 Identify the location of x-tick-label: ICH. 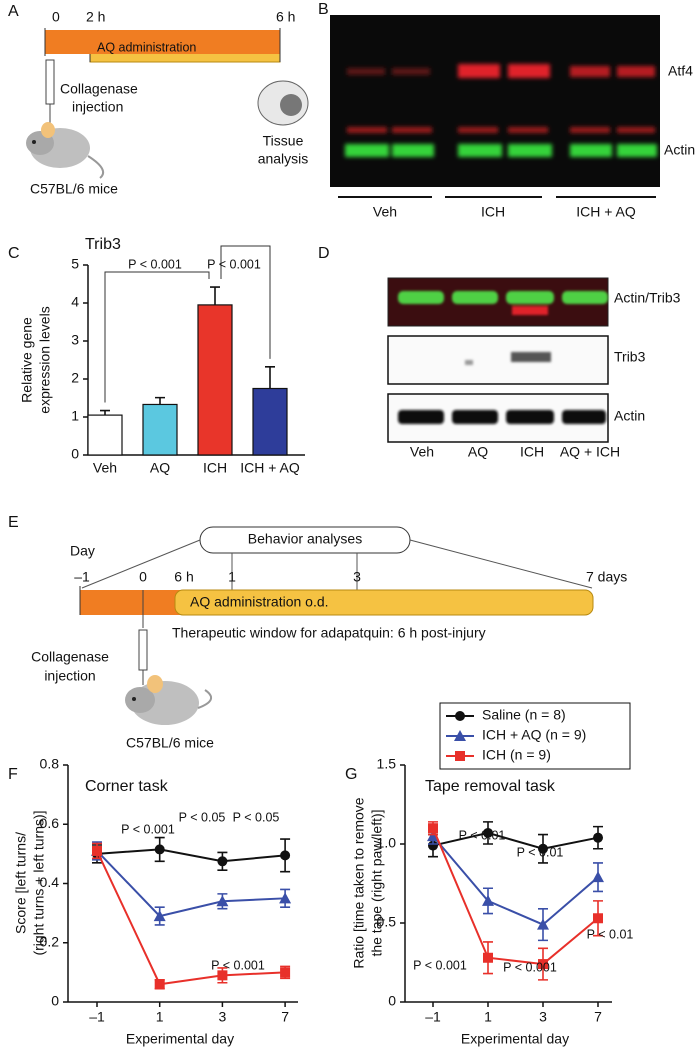
(215, 468).